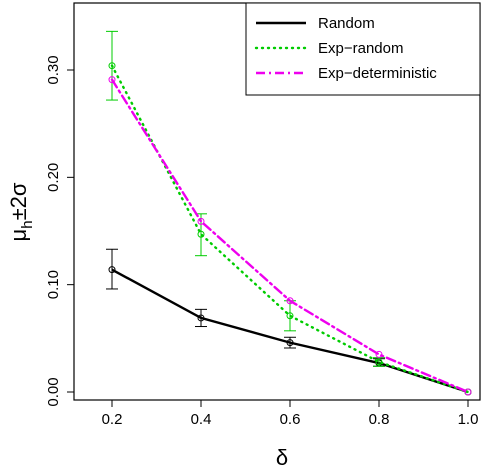 The image size is (485, 469). What do you see at coordinates (18, 201) in the screenshot?
I see `y-axis-title-rest: ±2σ` at bounding box center [18, 201].